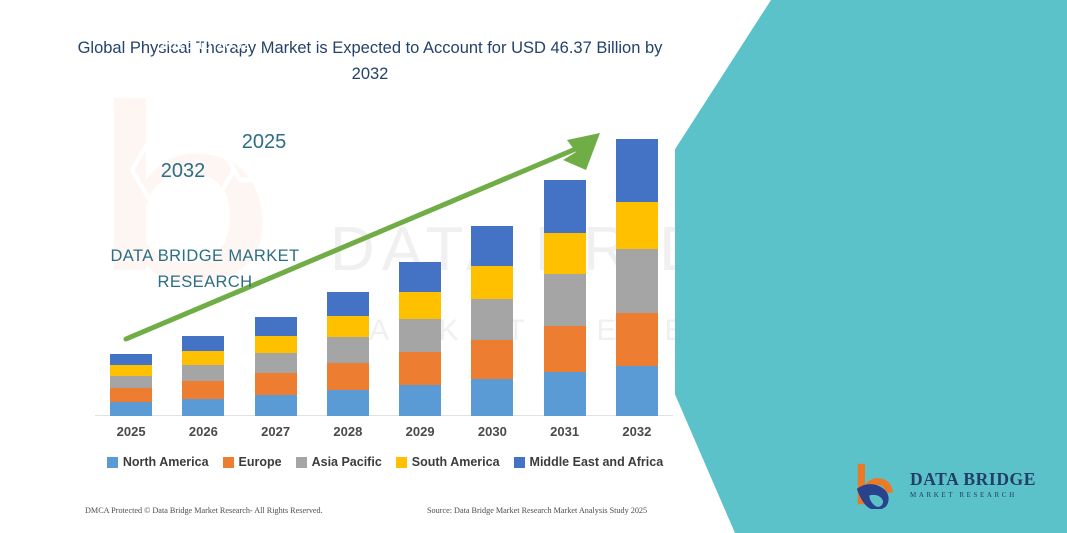 The width and height of the screenshot is (1067, 533). I want to click on legend-item-0: North America, so click(157, 462).